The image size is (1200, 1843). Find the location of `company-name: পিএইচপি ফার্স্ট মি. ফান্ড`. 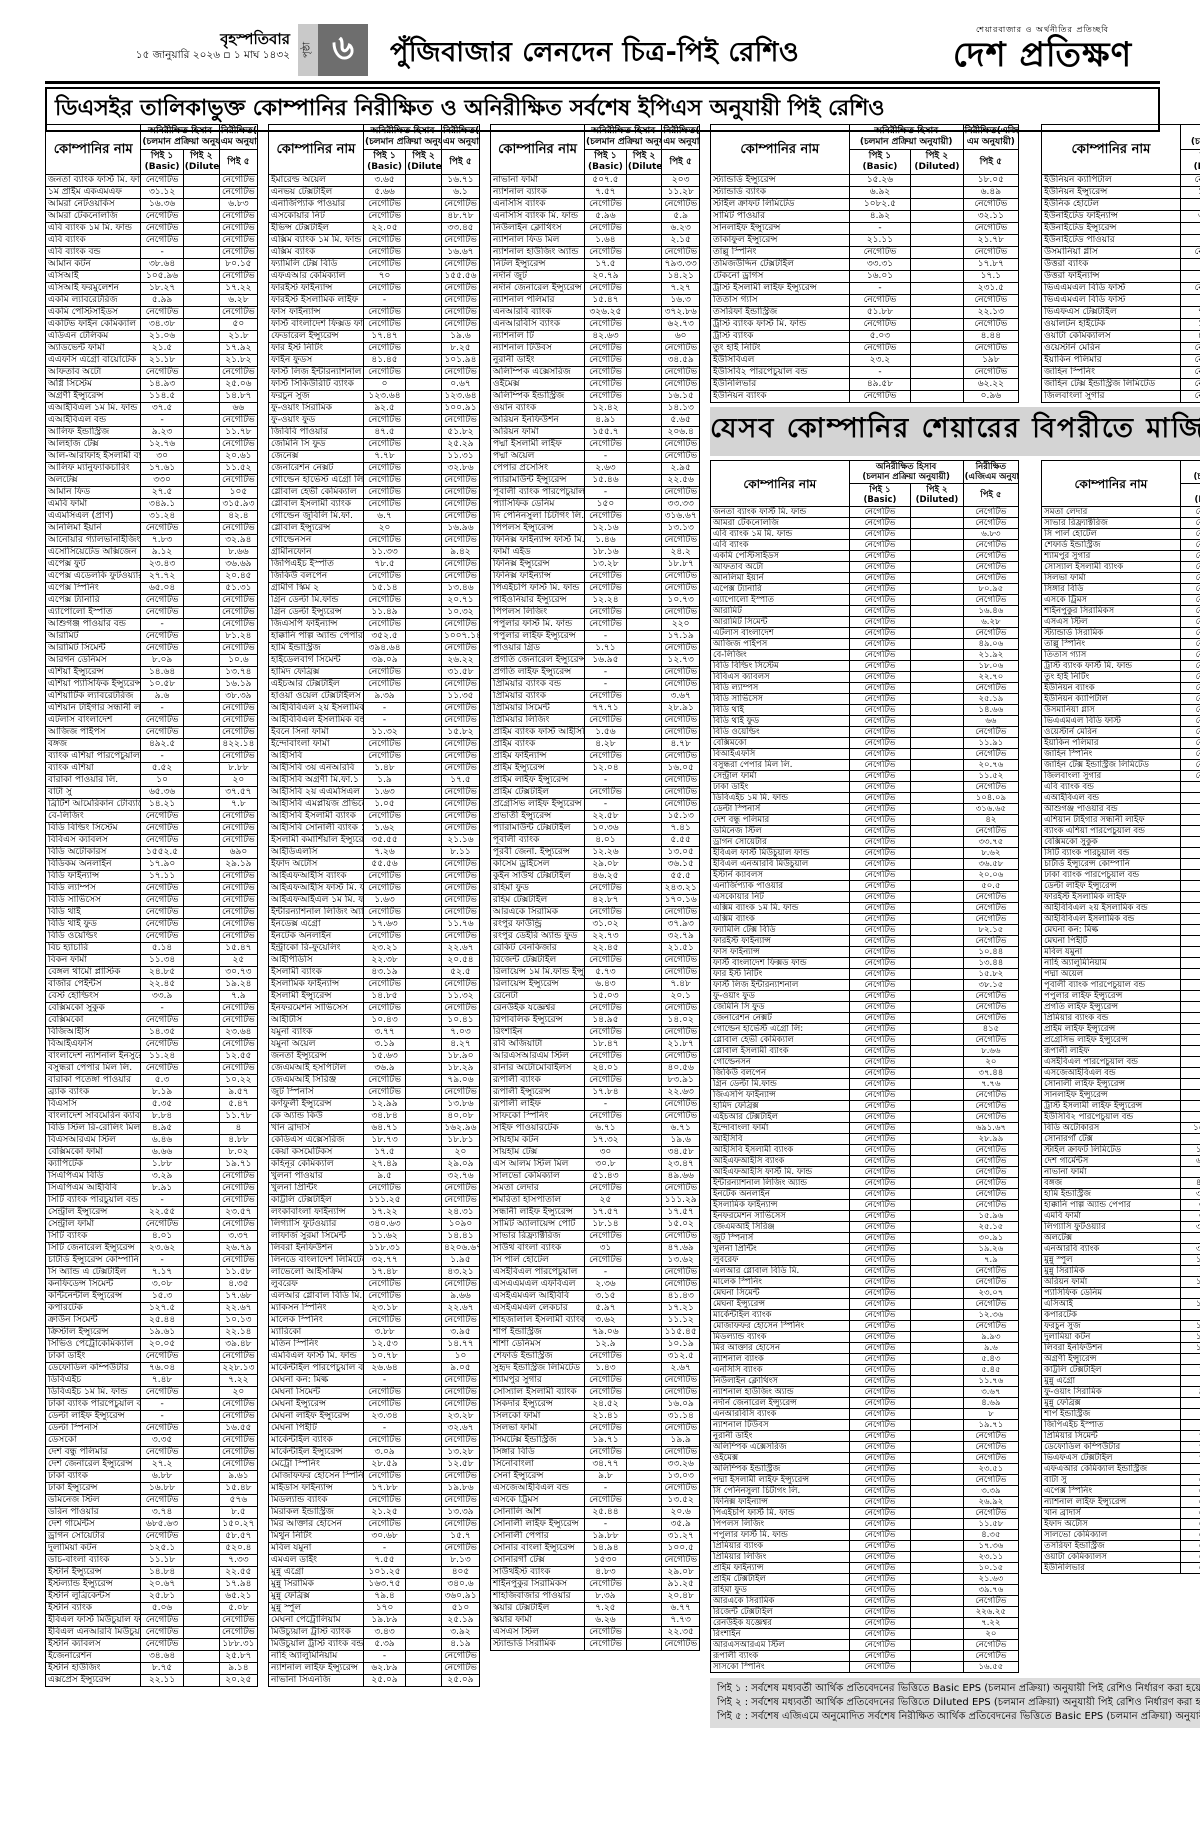

company-name: পিএইচপি ফার্স্ট মি. ফান্ড is located at coordinates (780, 1513).